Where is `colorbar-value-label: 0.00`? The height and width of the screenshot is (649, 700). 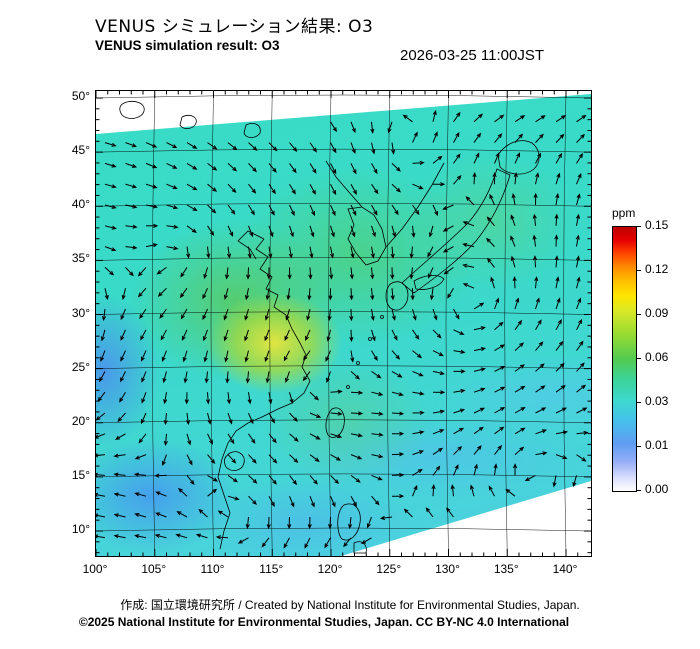 colorbar-value-label: 0.00 is located at coordinates (657, 489).